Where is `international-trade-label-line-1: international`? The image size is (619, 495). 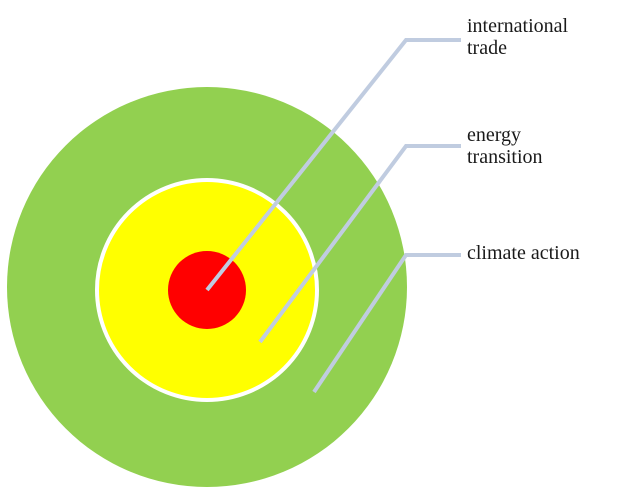
international-trade-label-line-1: international is located at coordinates (518, 26).